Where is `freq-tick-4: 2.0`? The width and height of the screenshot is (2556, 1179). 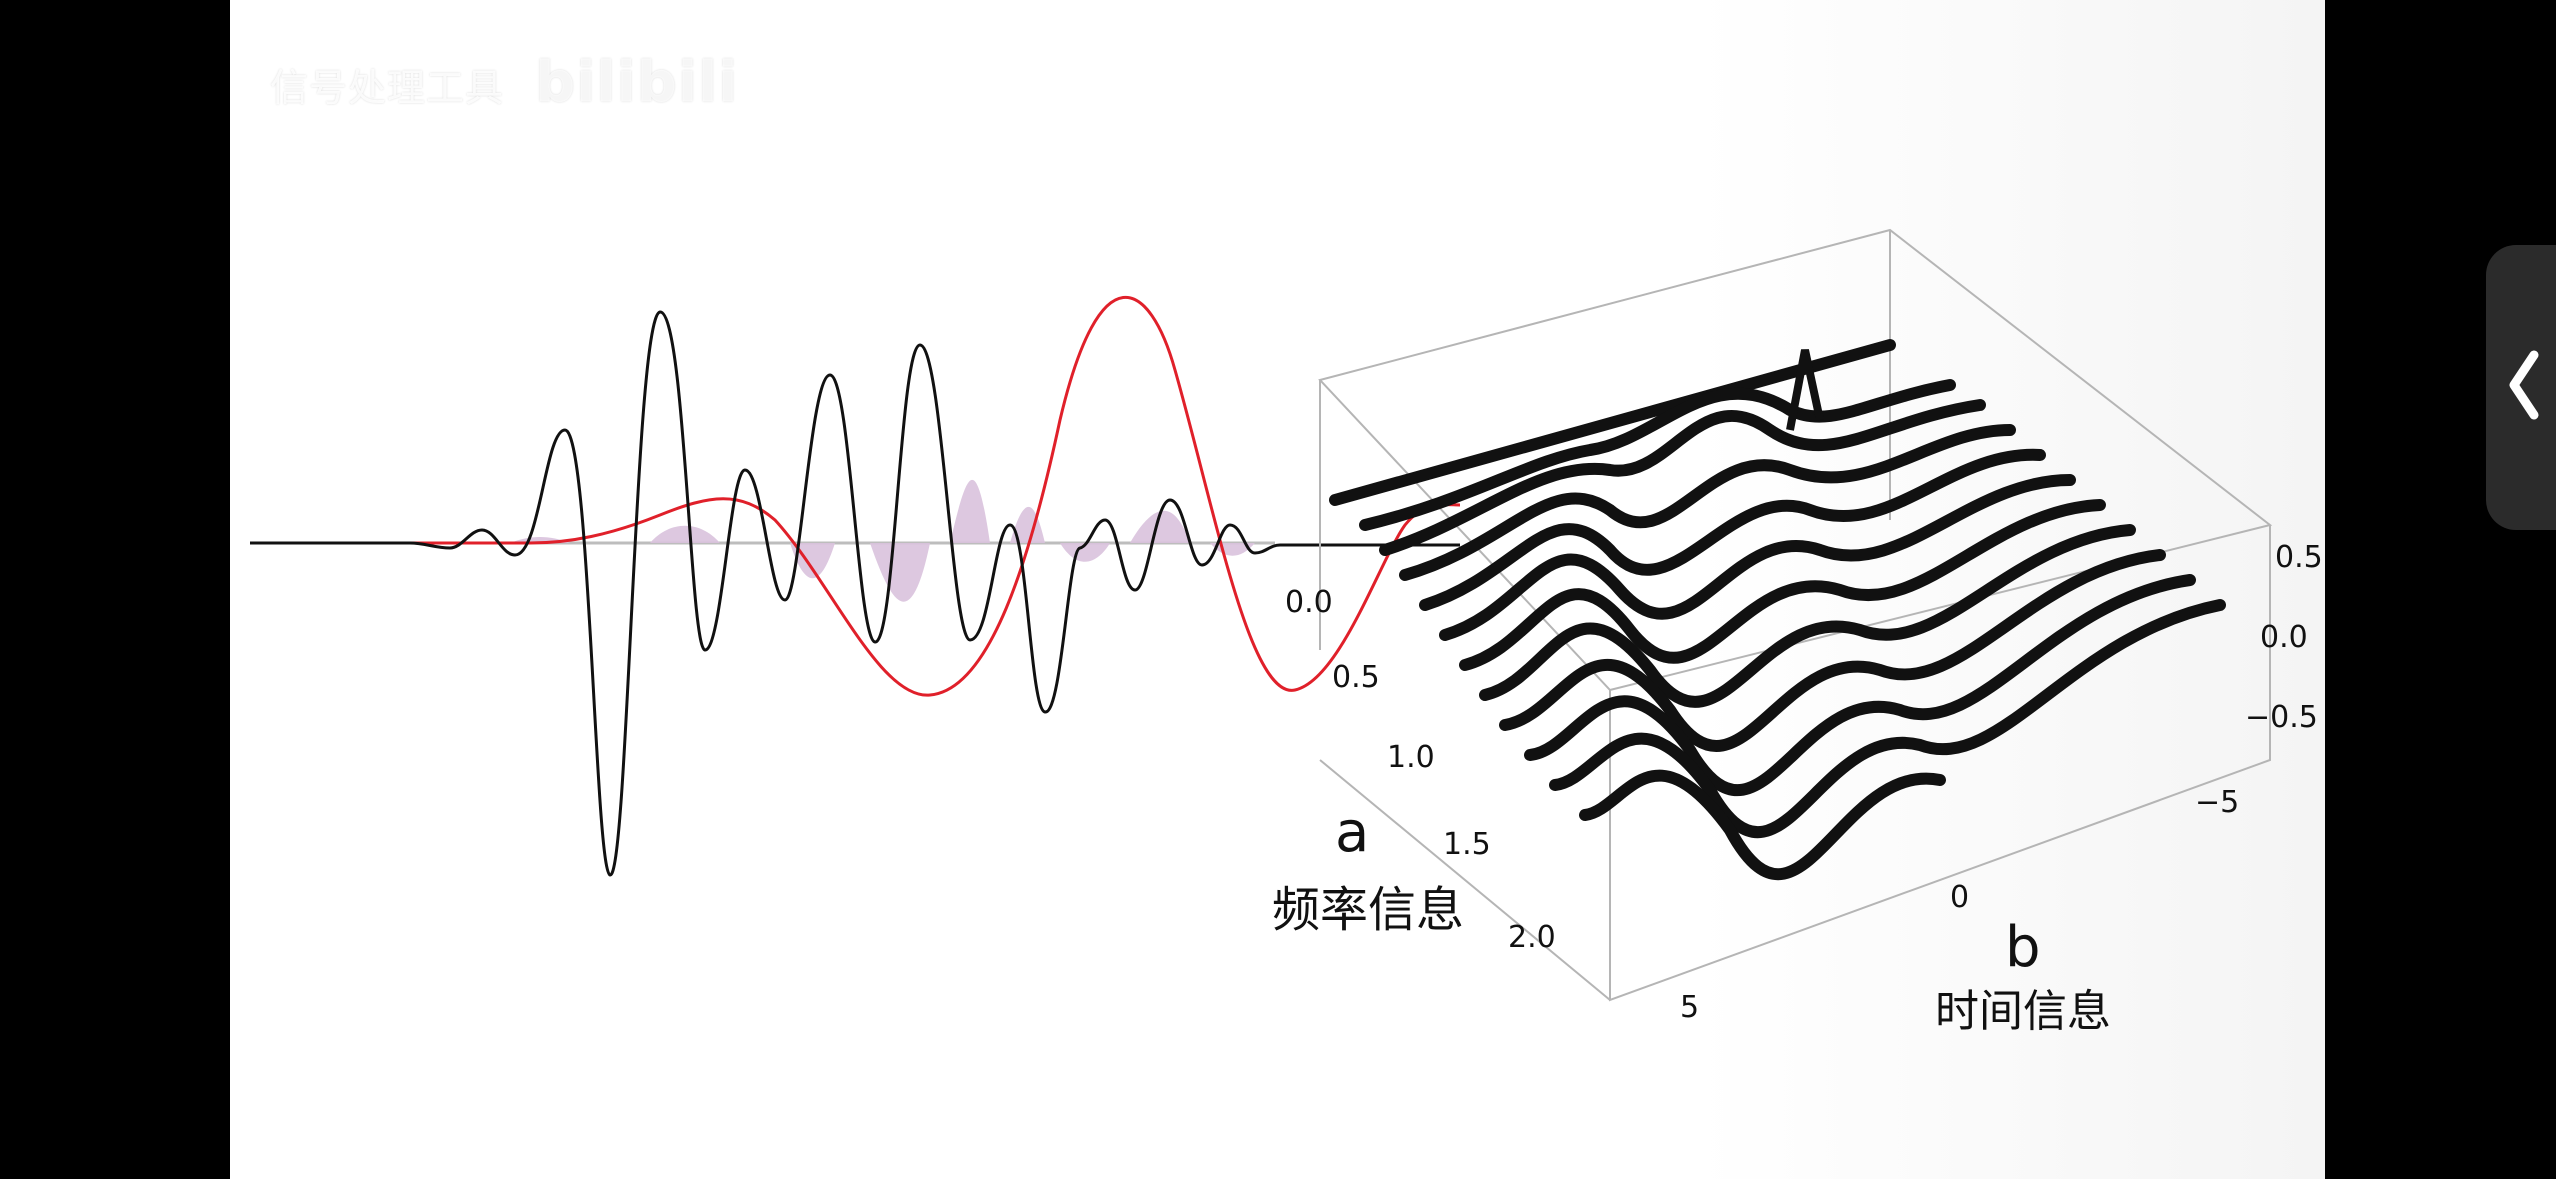
freq-tick-4: 2.0 is located at coordinates (1532, 937).